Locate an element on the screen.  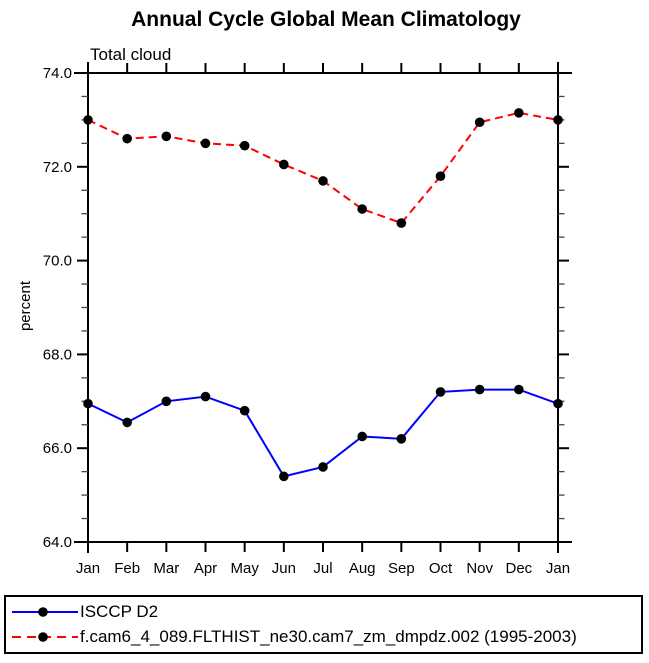
chart-title: Annual Cycle Global Mean Climatology is located at coordinates (326, 19).